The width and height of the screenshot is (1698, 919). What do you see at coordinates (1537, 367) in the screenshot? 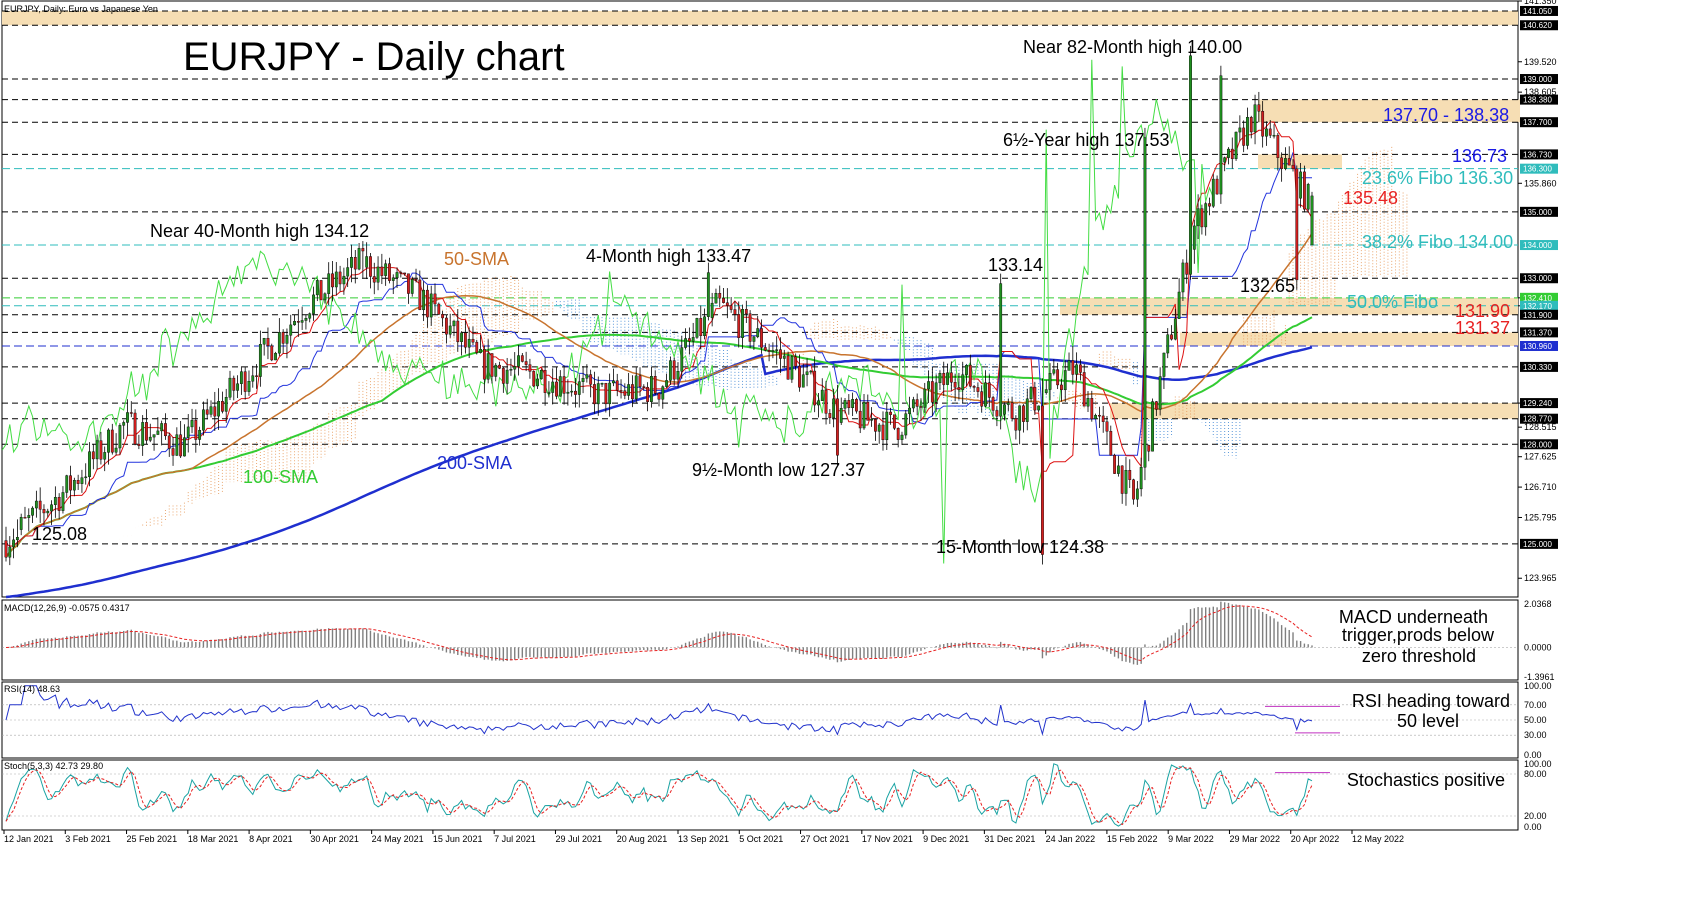
I see `price-level-label: 130.330` at bounding box center [1537, 367].